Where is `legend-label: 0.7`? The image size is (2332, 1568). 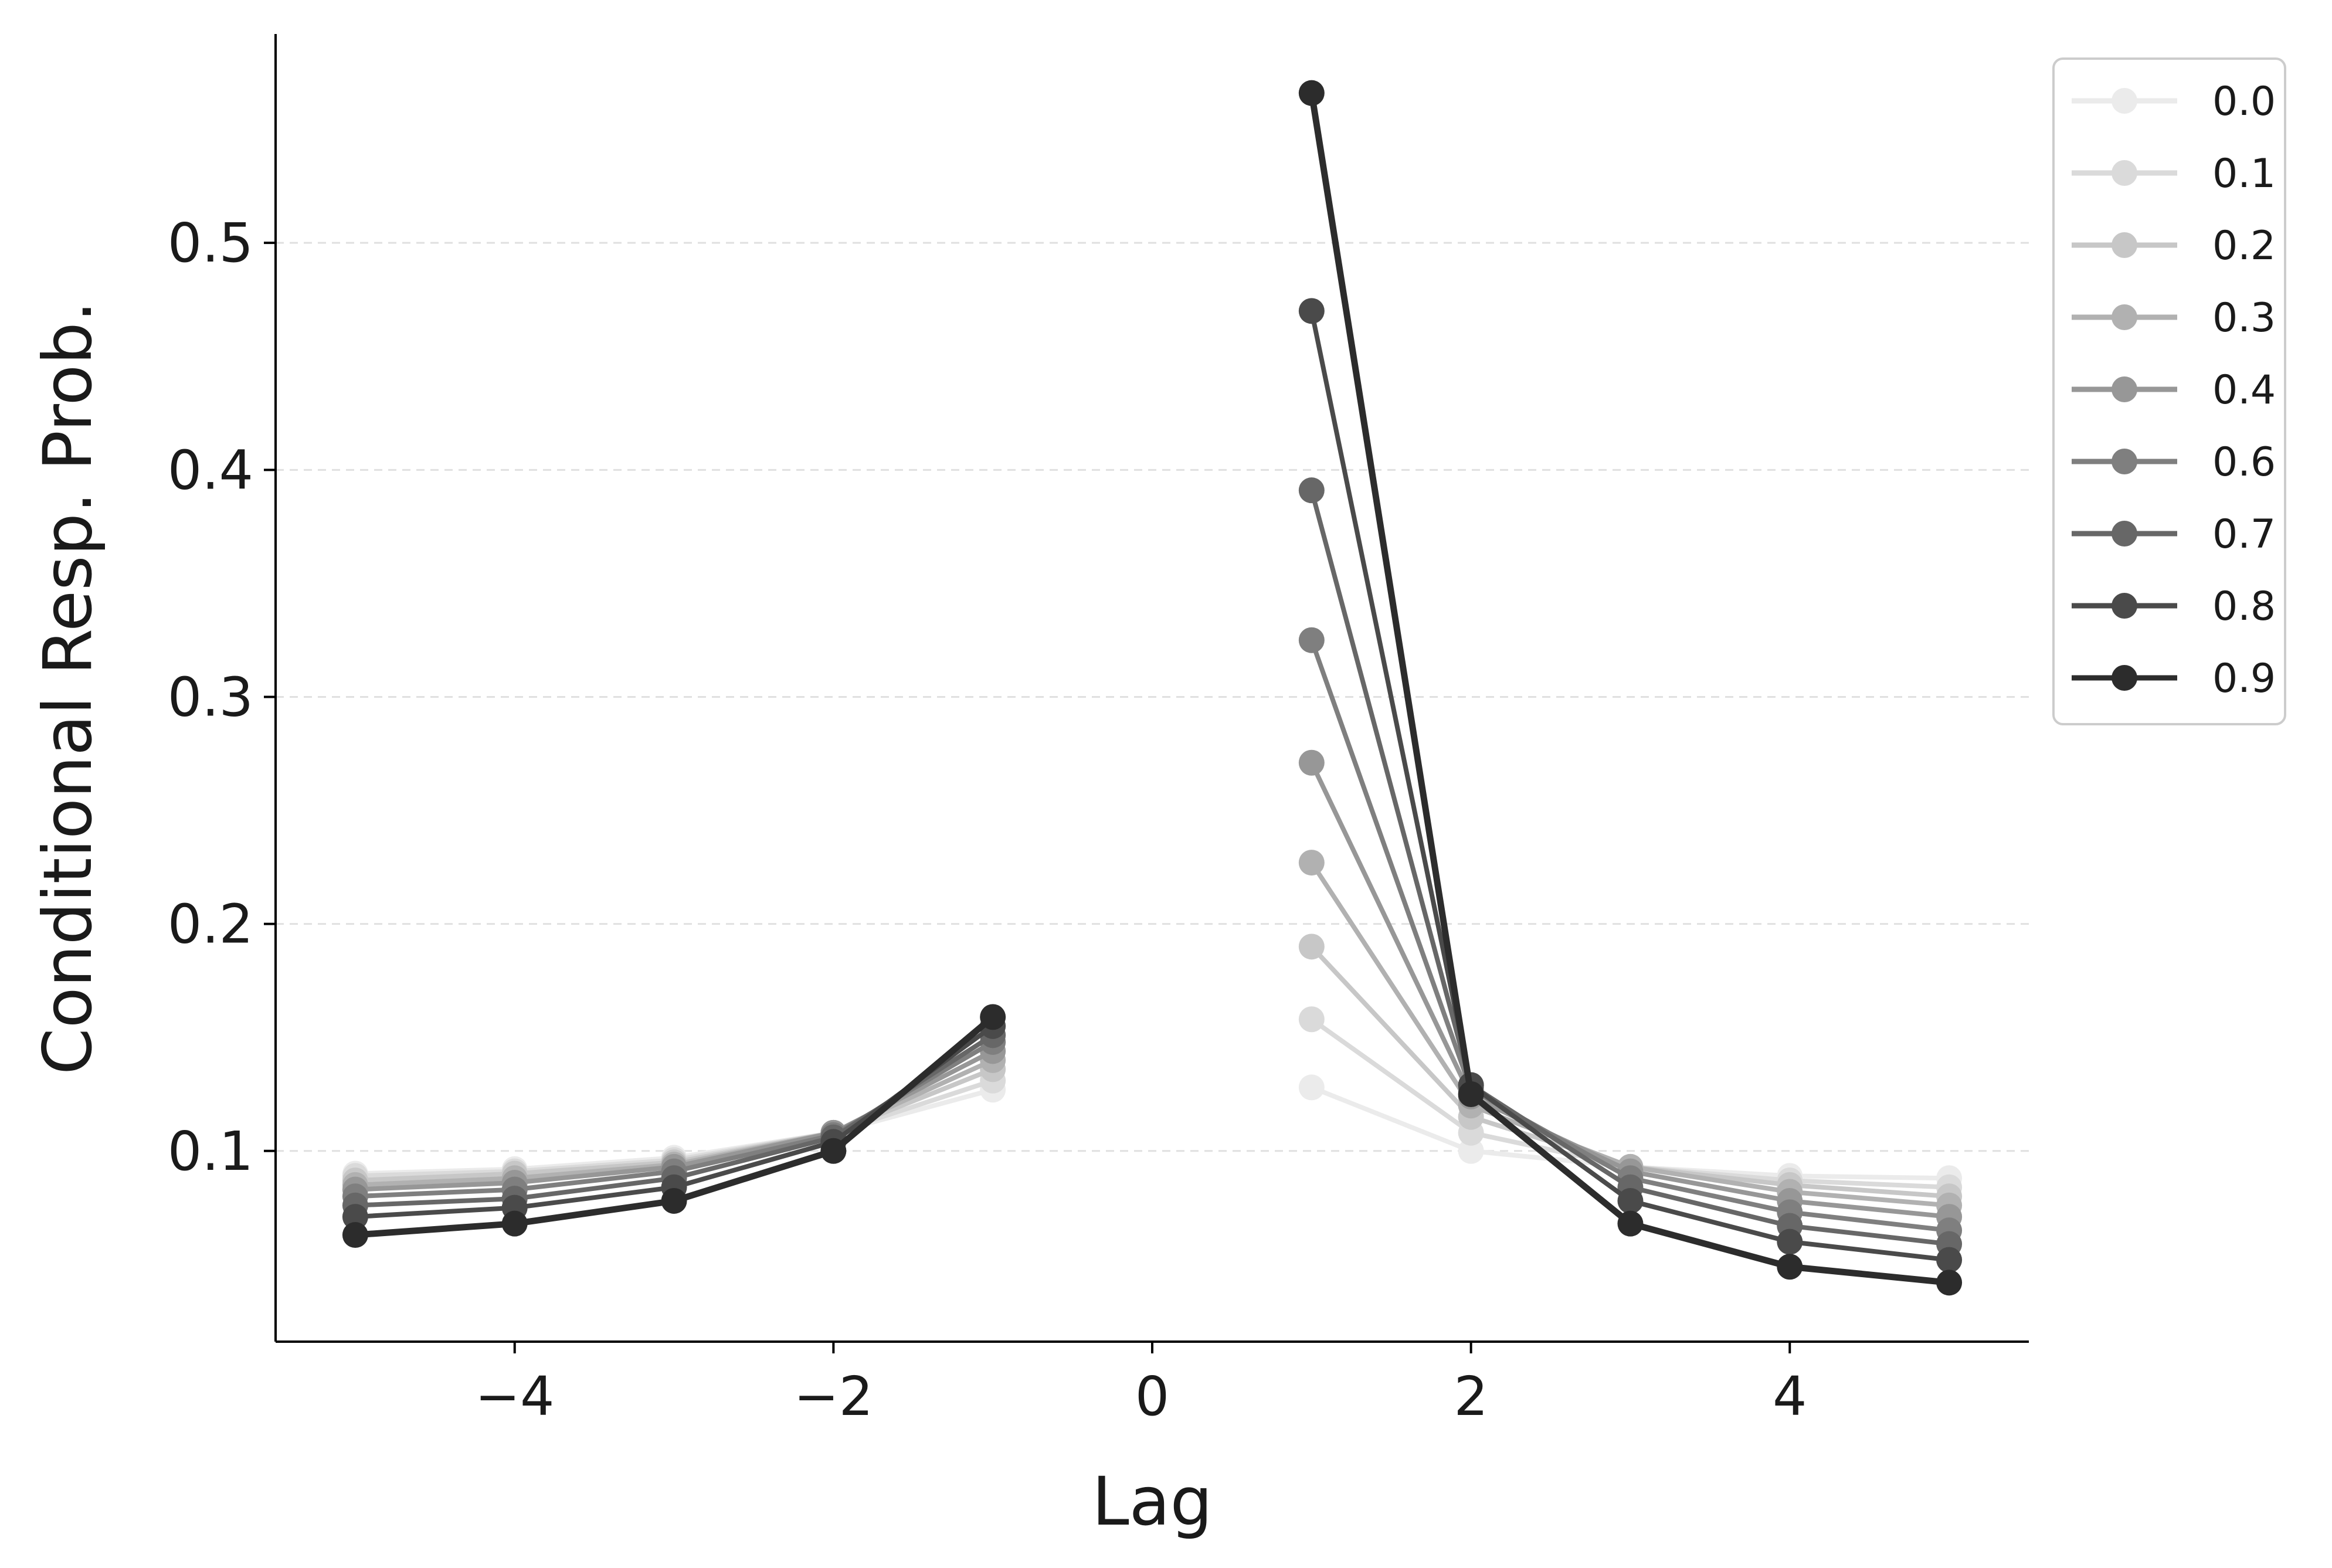
legend-label: 0.7 is located at coordinates (2244, 534).